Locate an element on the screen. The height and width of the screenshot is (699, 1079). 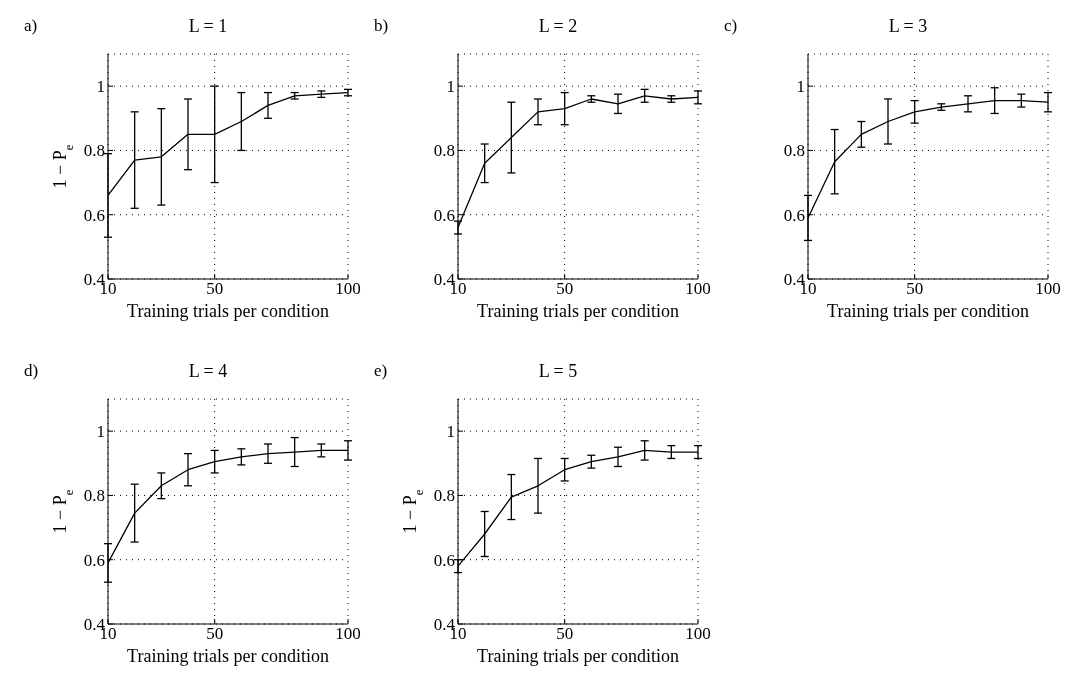
text: b) is located at coordinates (381, 26).